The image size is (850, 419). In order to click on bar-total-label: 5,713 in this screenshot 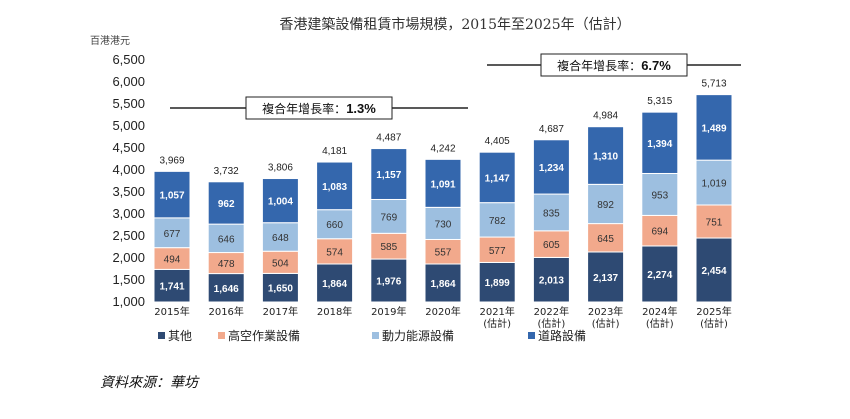, I will do `click(713, 84)`.